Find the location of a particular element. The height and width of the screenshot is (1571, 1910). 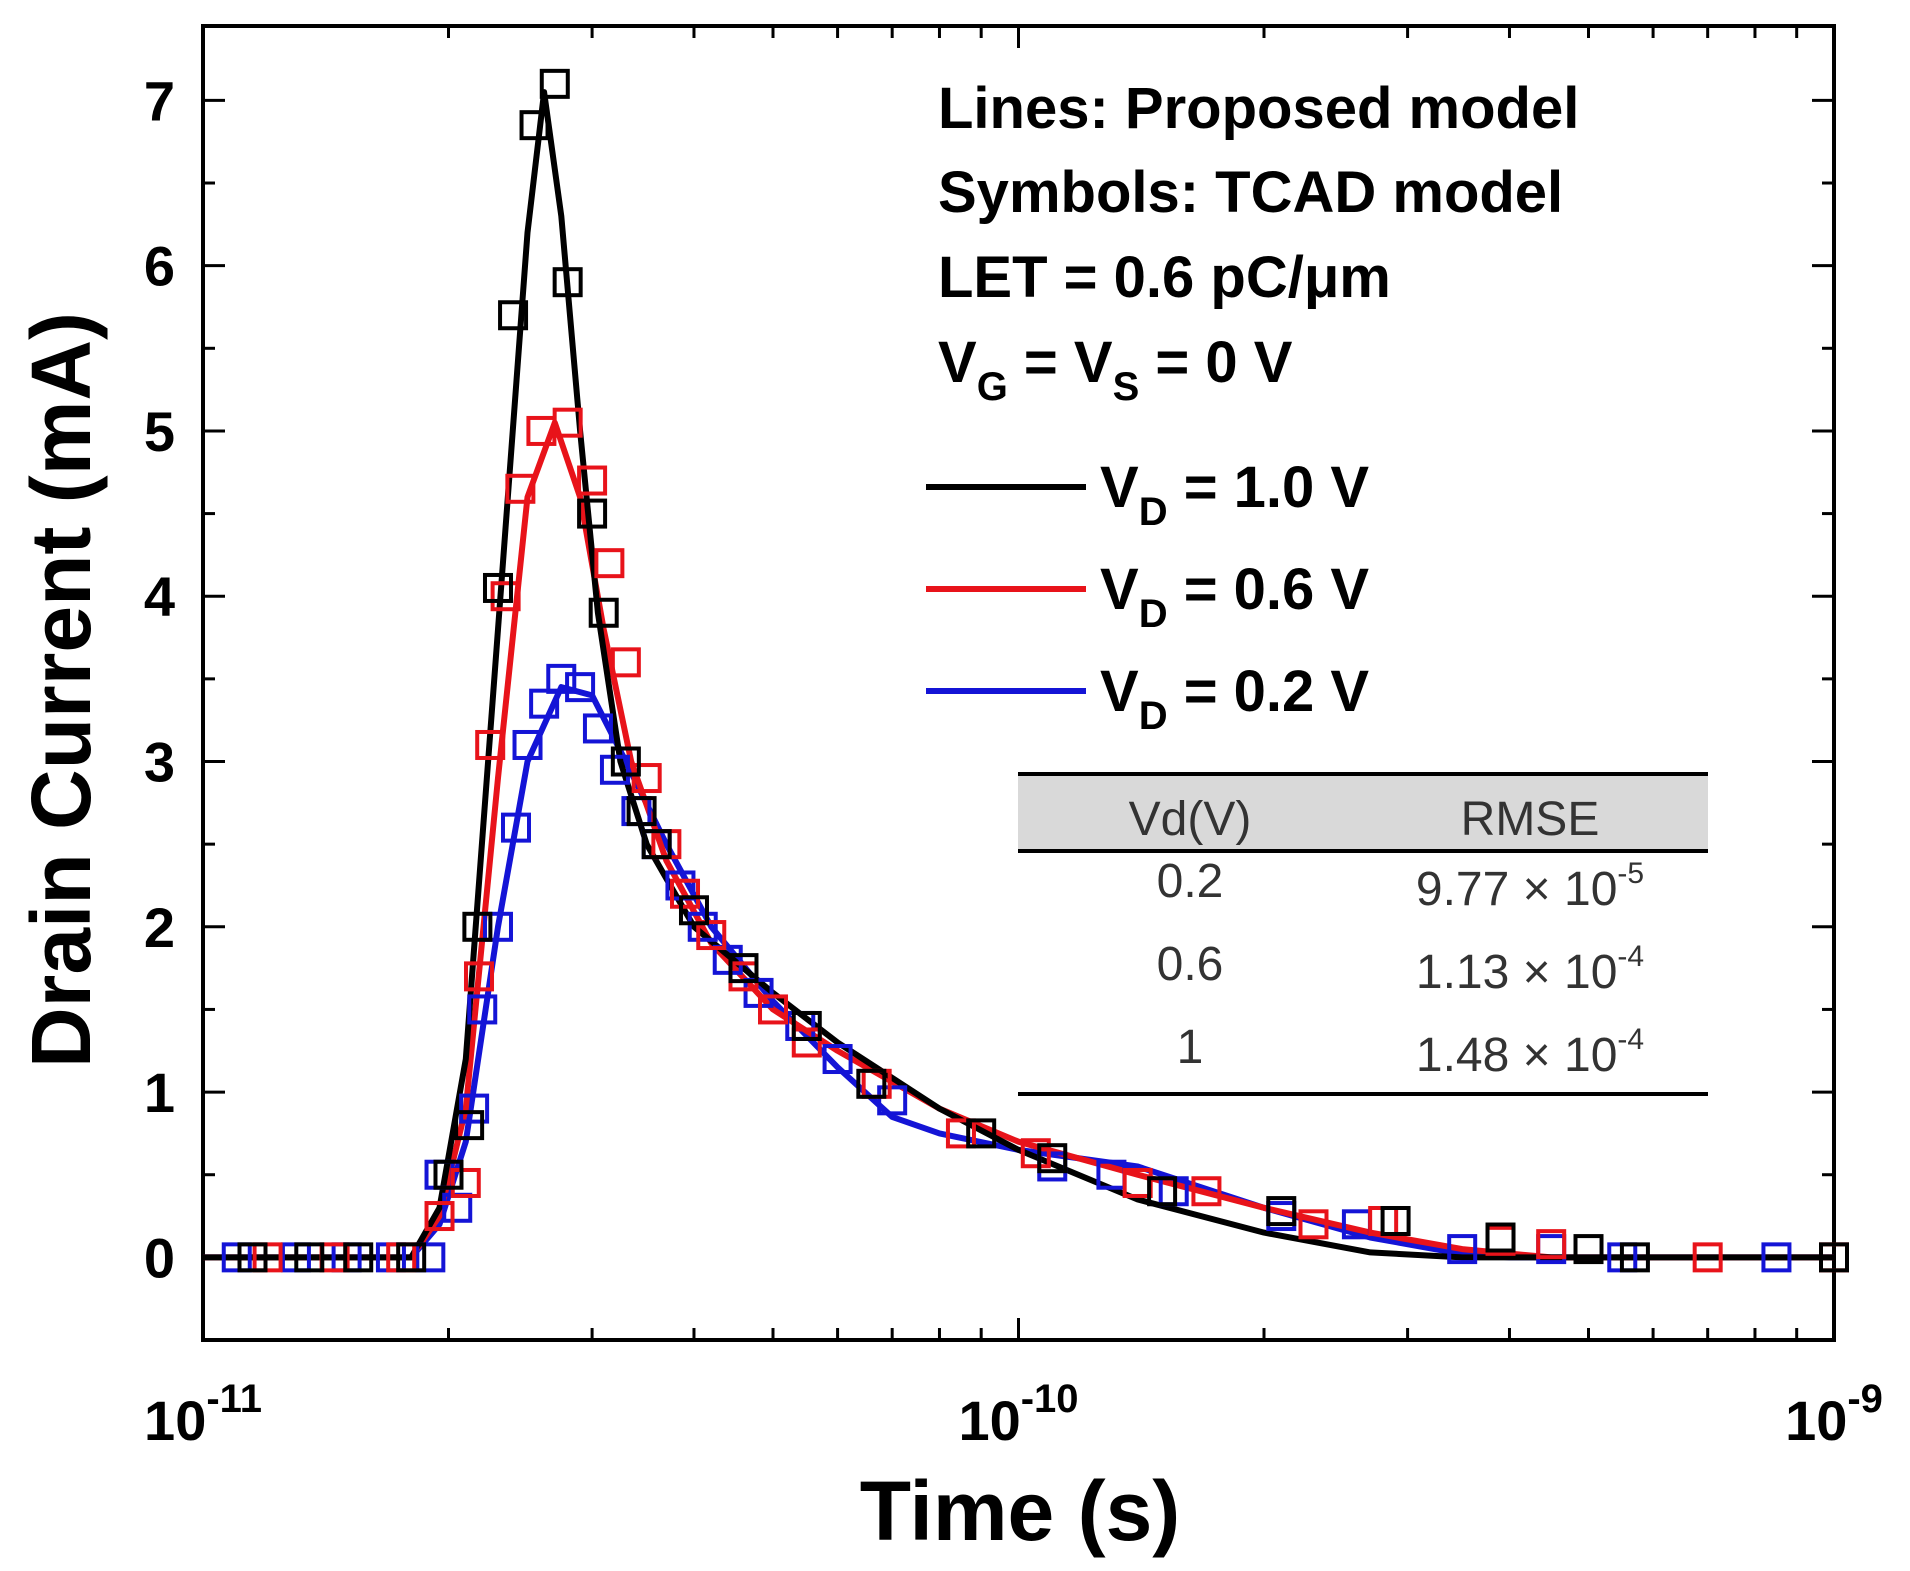

rmse-table-header-rmse: RMSE is located at coordinates (1530, 819).